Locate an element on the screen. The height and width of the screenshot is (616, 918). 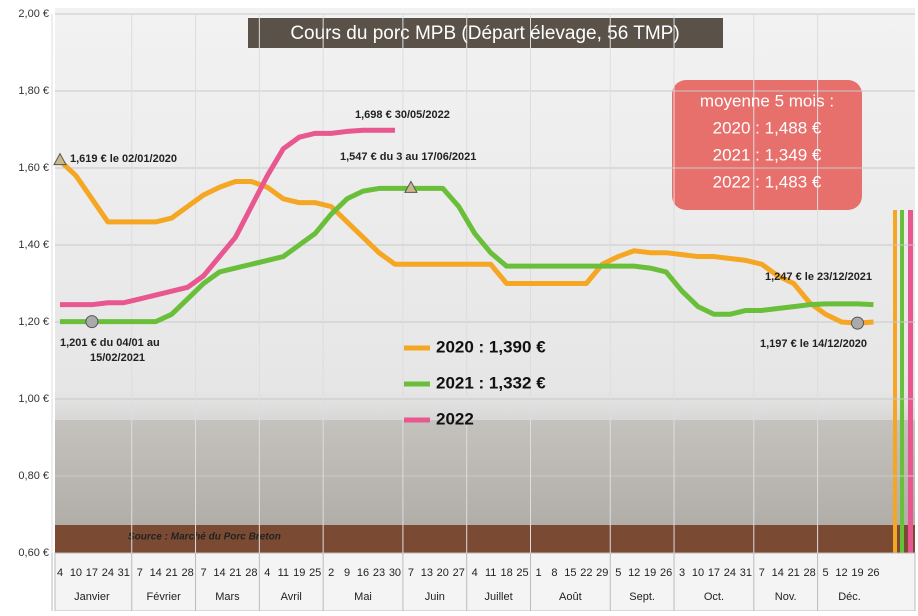
x-tick-label: 9 is located at coordinates (347, 573).